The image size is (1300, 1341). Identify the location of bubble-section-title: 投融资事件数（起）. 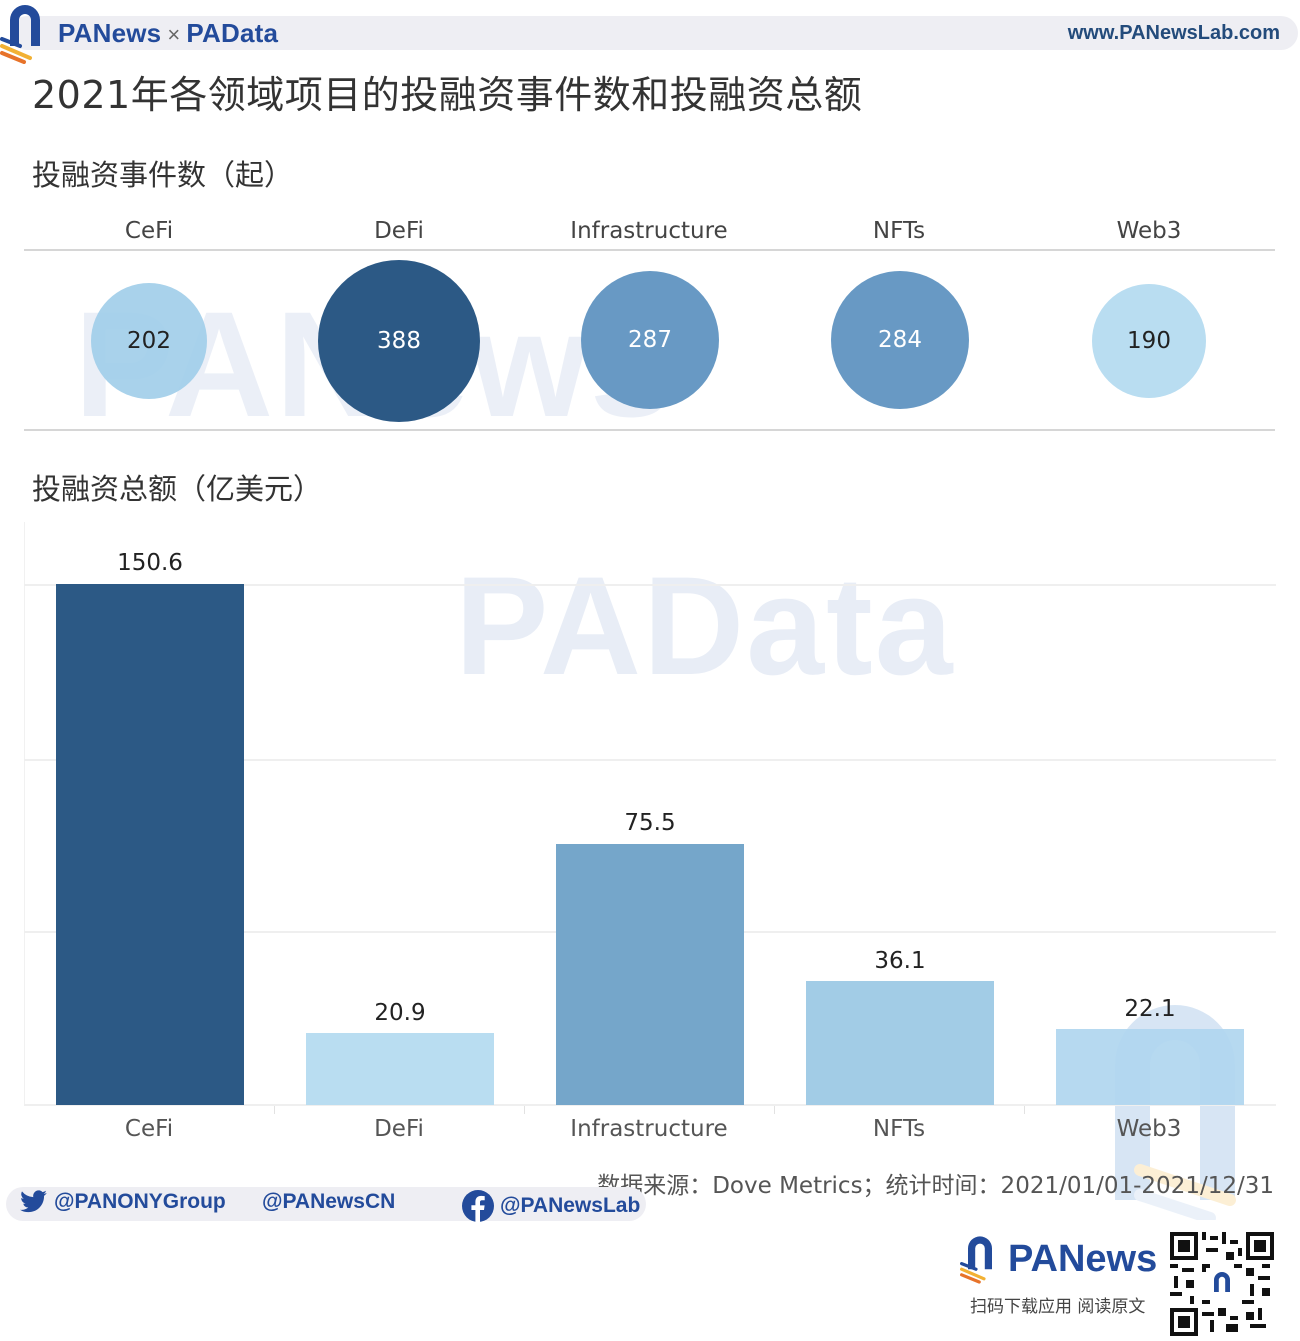
(163, 175).